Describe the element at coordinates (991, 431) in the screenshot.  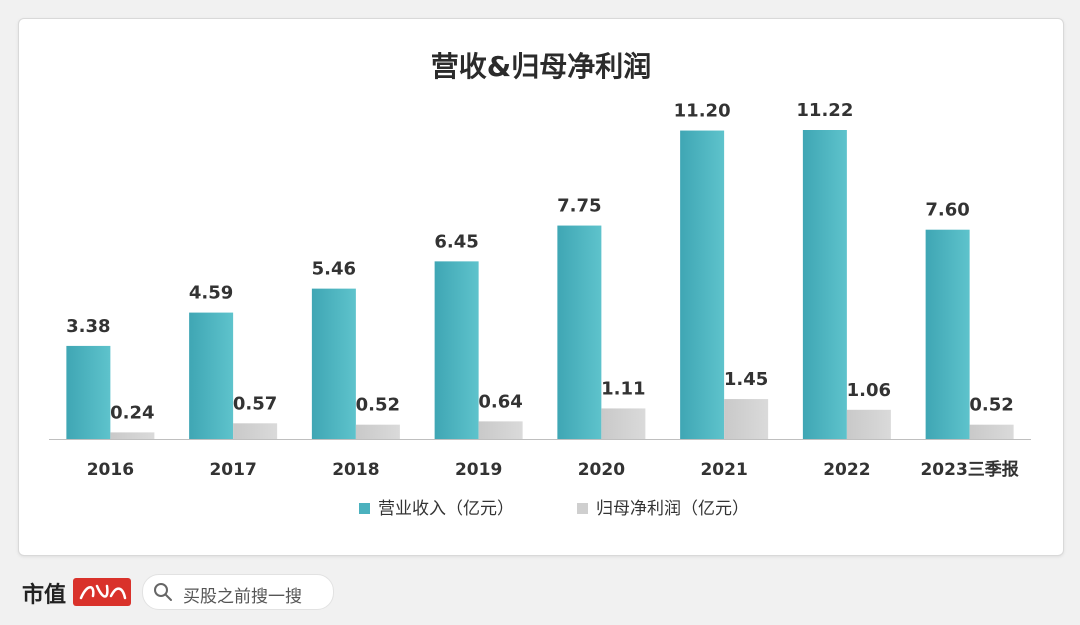
I see `profit-bar-2023三季报` at that location.